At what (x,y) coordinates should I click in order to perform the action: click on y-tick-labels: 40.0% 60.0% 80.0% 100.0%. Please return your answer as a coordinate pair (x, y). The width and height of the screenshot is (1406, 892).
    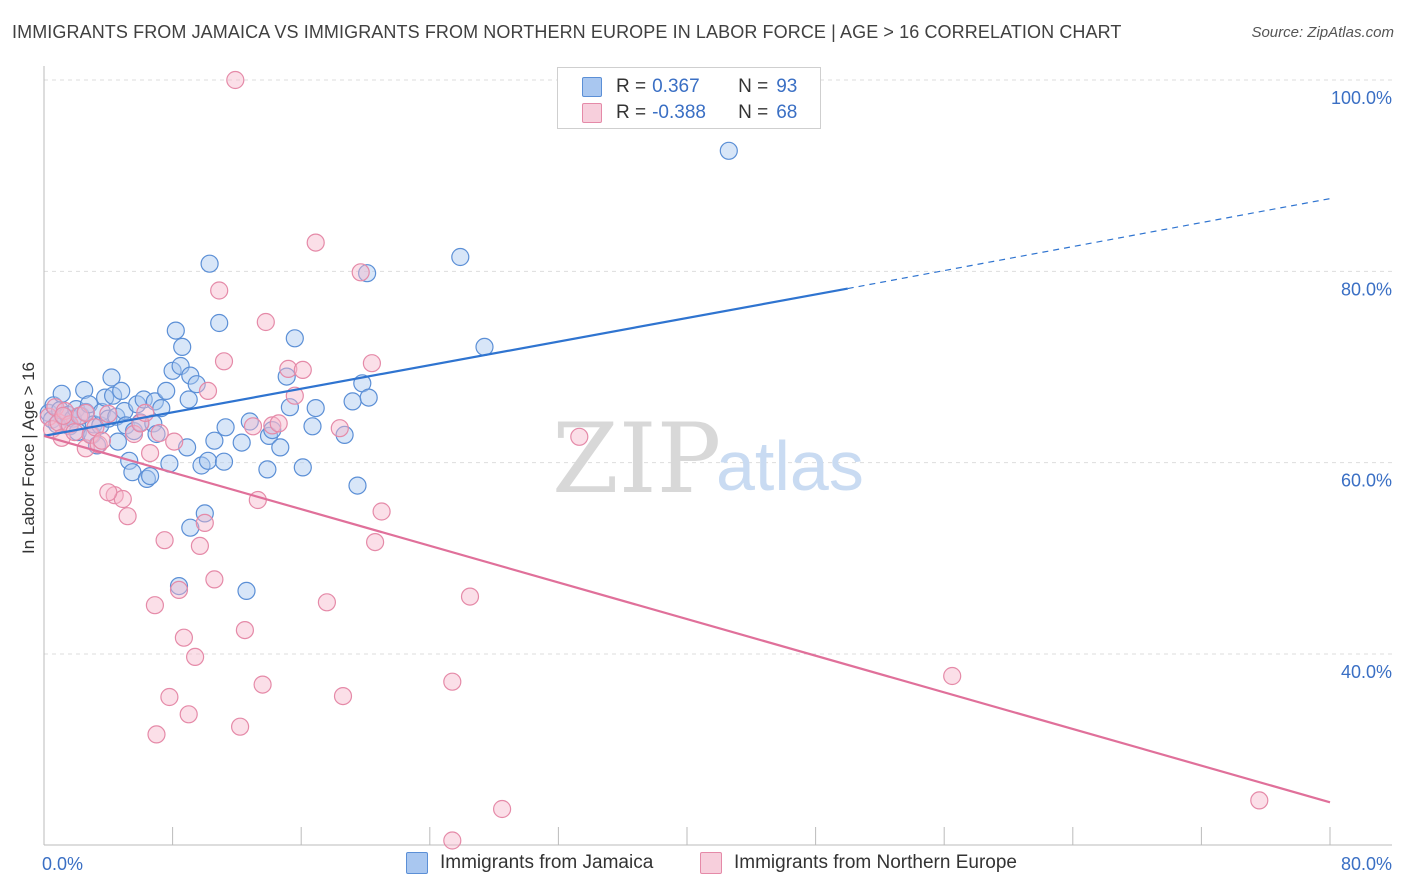
    Looking at the image, I should click on (1361, 385).